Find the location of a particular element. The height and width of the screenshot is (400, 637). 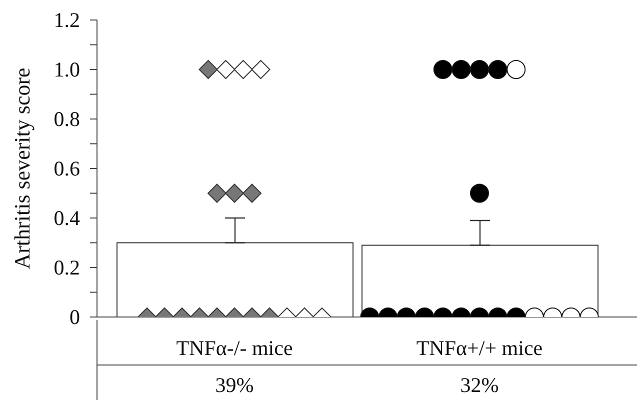

y-tick-label: 0.2 is located at coordinates (67, 268).